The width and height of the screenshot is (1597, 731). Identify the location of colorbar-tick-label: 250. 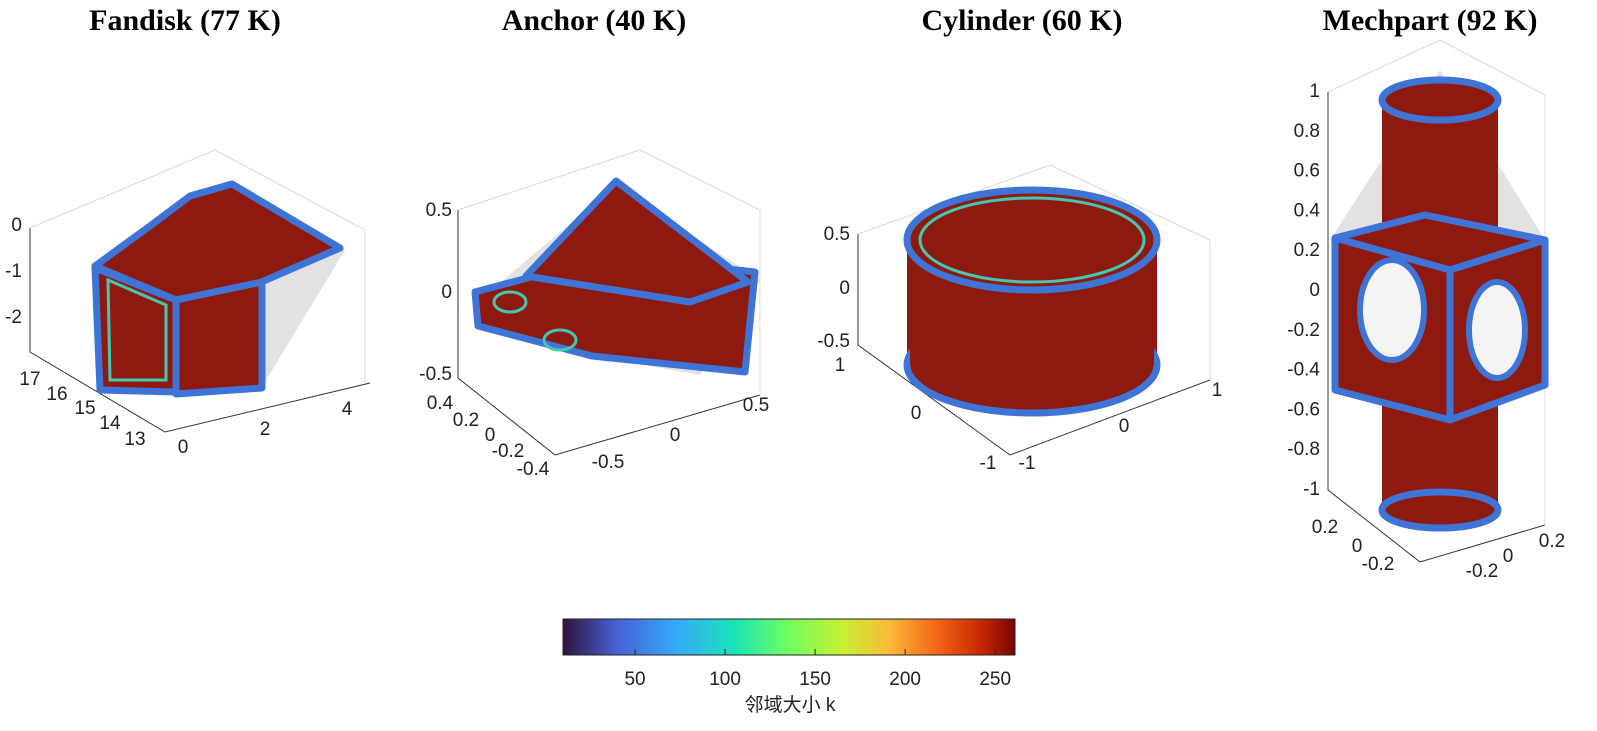
(995, 679).